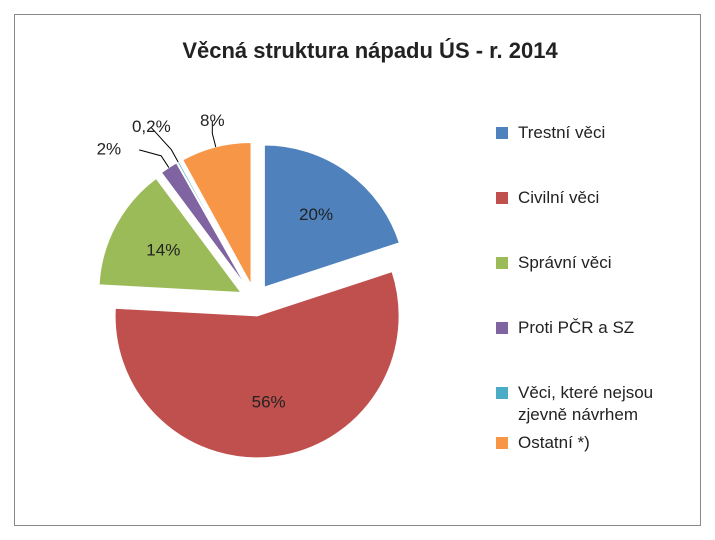 The height and width of the screenshot is (540, 715). What do you see at coordinates (562, 132) in the screenshot?
I see `legend-label: Trestní věci` at bounding box center [562, 132].